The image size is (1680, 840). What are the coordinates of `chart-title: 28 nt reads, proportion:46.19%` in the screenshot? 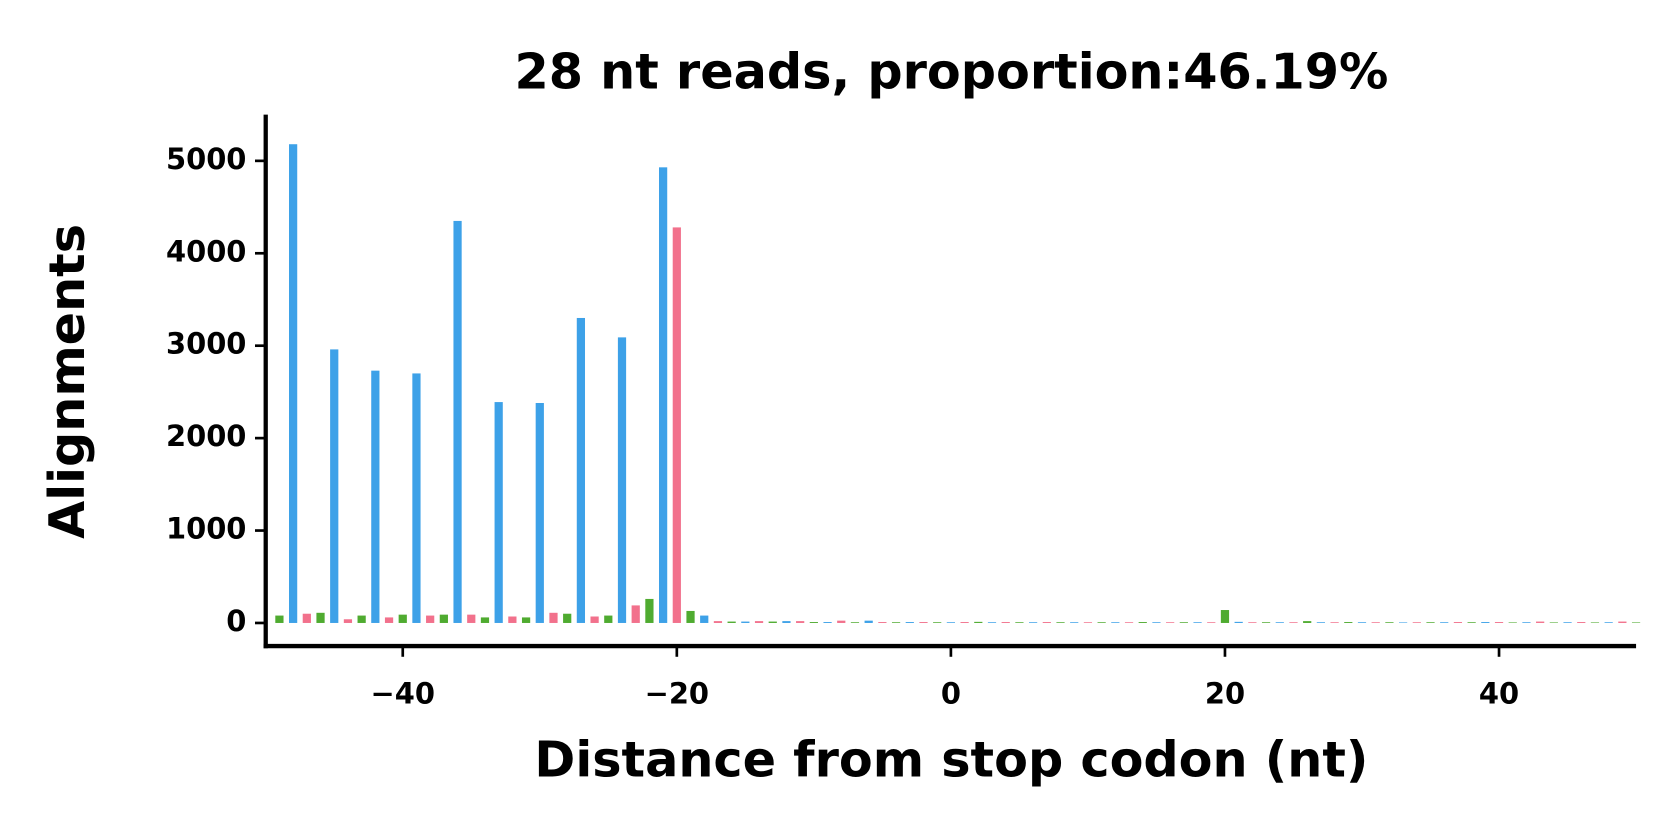 It's located at (951, 72).